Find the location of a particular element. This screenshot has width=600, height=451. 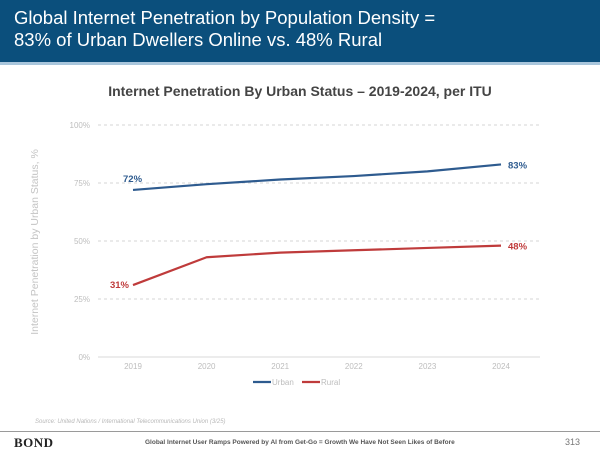

chart-legend: Urban Rural is located at coordinates (296, 382).